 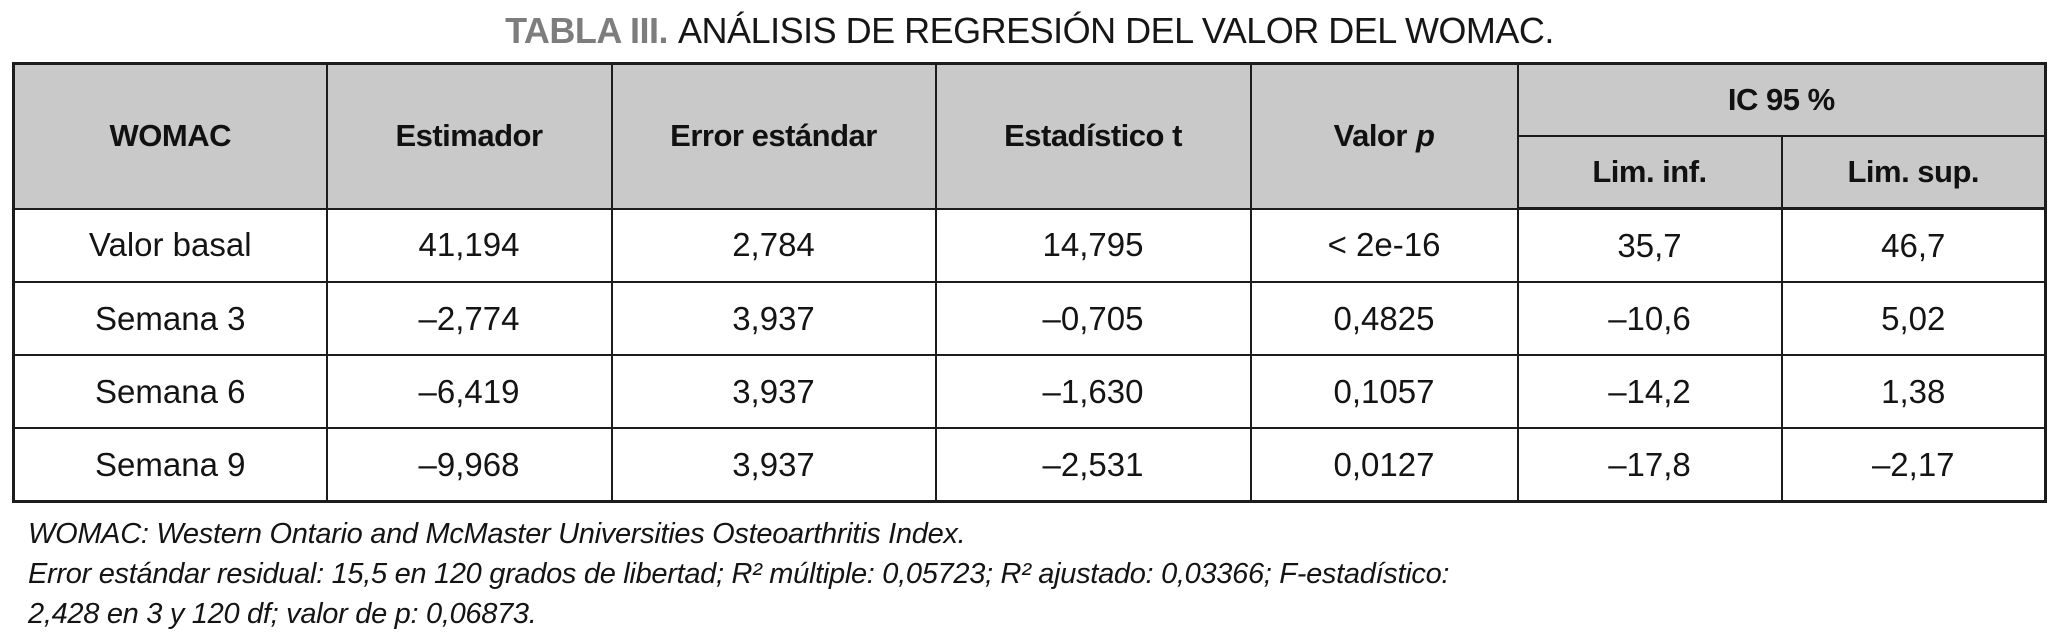 What do you see at coordinates (773, 245) in the screenshot?
I see `cell-error-estandar: 2,784` at bounding box center [773, 245].